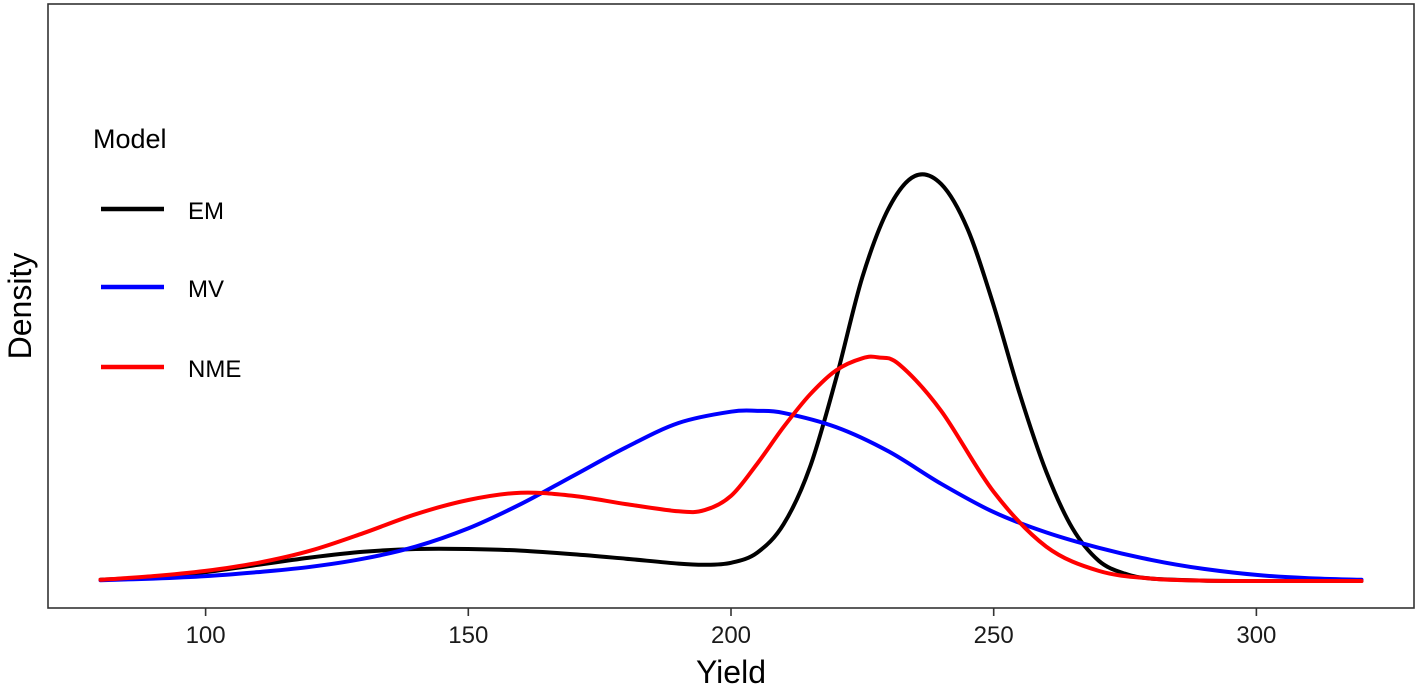  I want to click on legend-keys, so click(132, 288).